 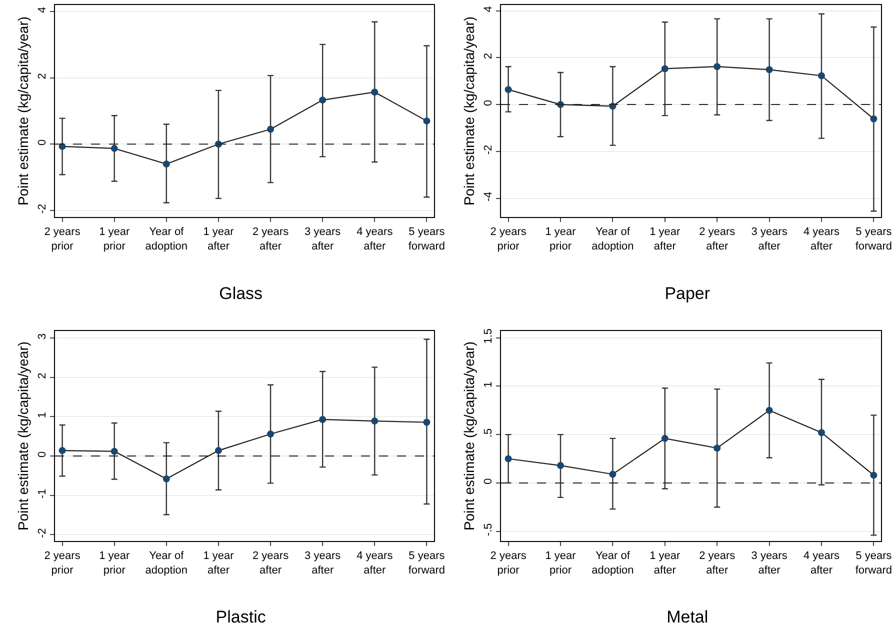 I want to click on text: Plastic, so click(x=241, y=617).